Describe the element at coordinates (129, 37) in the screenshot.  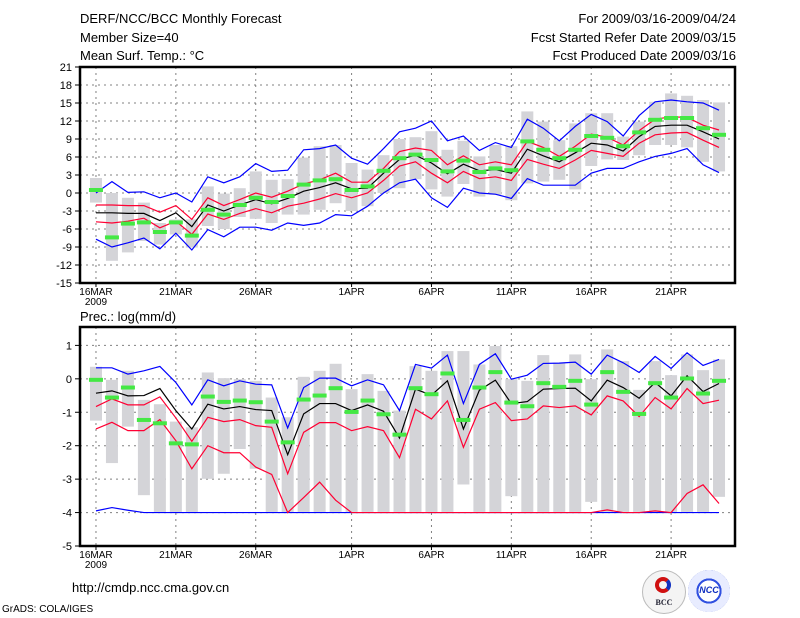
I see `member-size: Member Size=40` at that location.